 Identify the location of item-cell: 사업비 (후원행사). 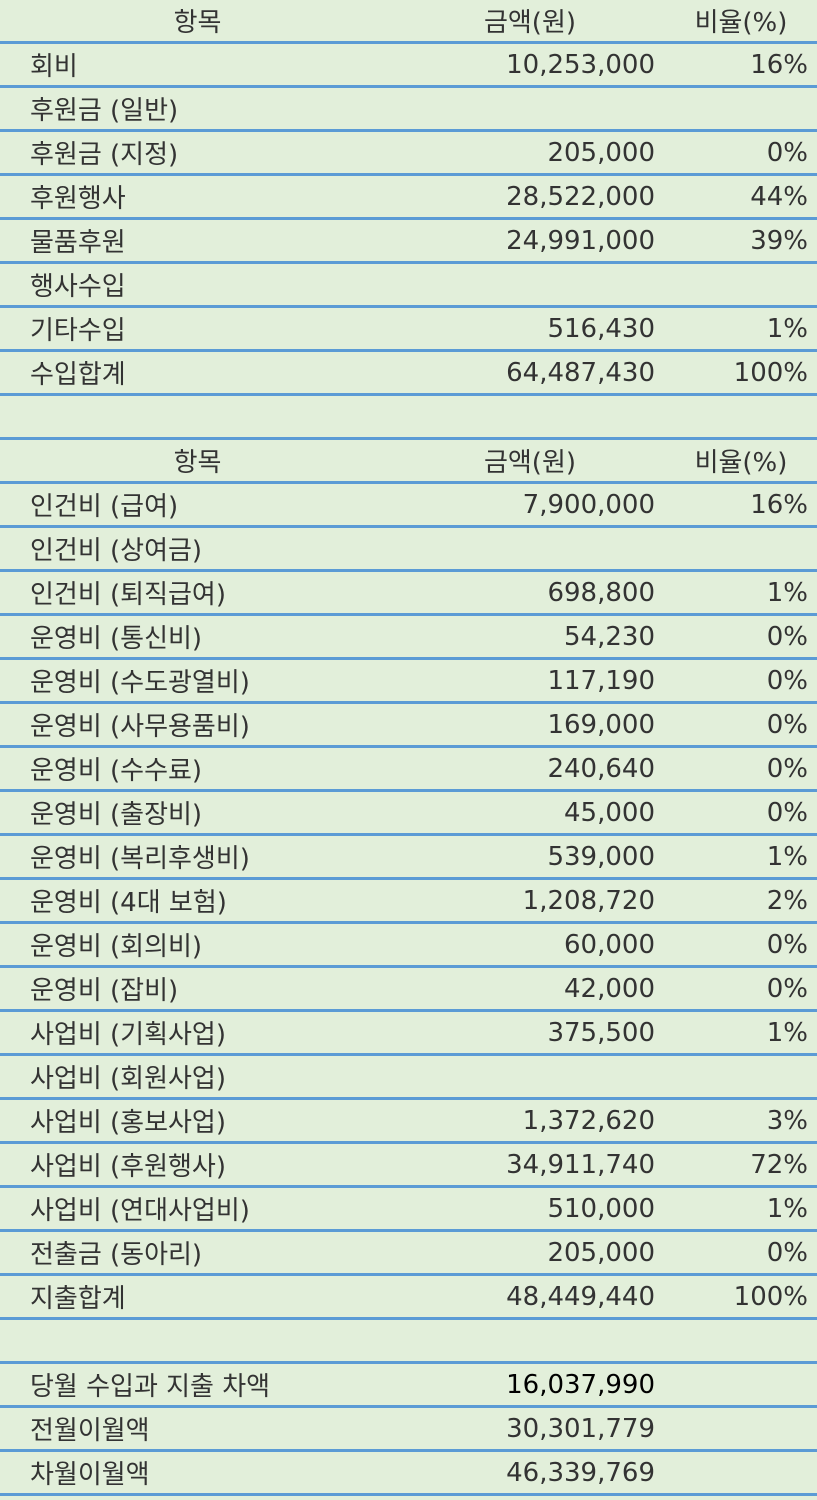
(128, 1167).